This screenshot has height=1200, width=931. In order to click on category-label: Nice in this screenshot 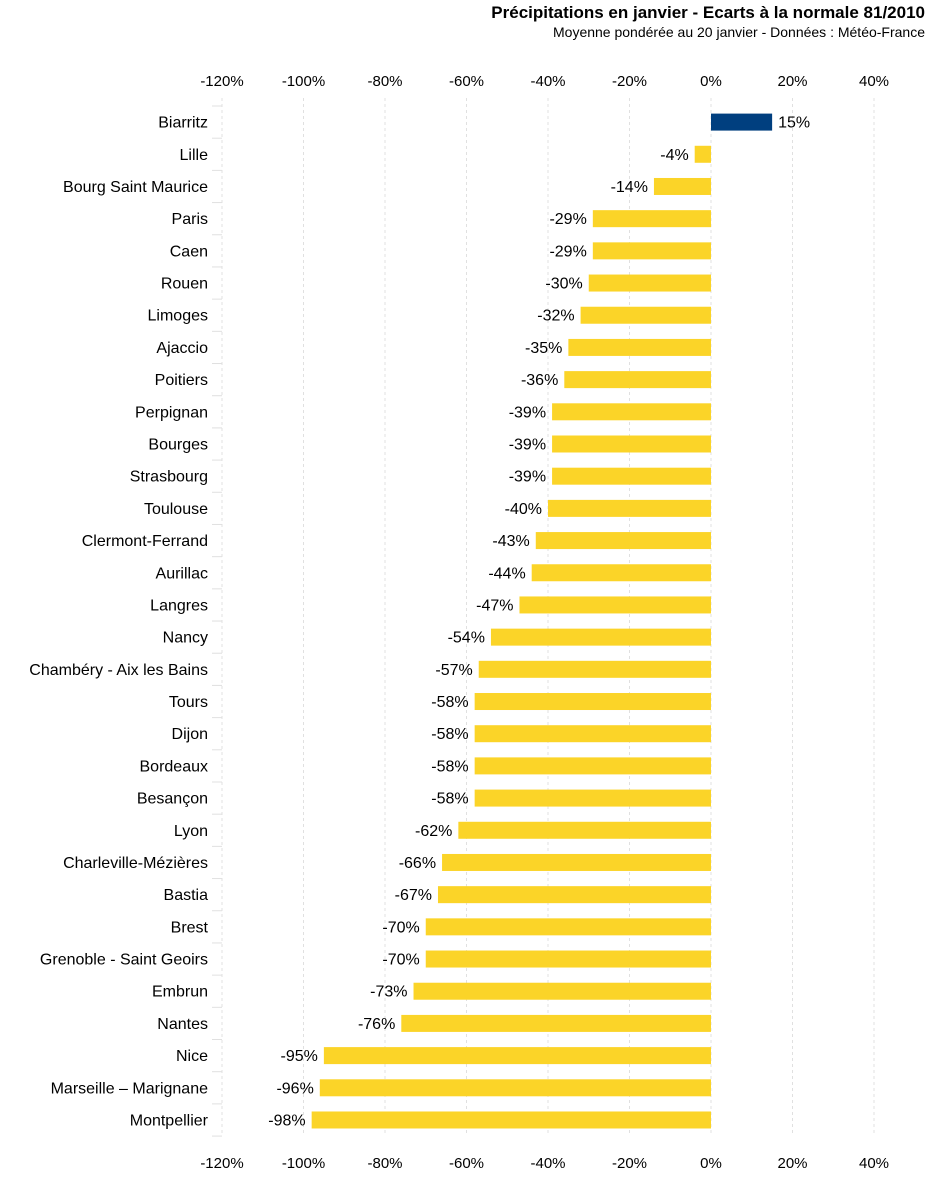, I will do `click(192, 1056)`.